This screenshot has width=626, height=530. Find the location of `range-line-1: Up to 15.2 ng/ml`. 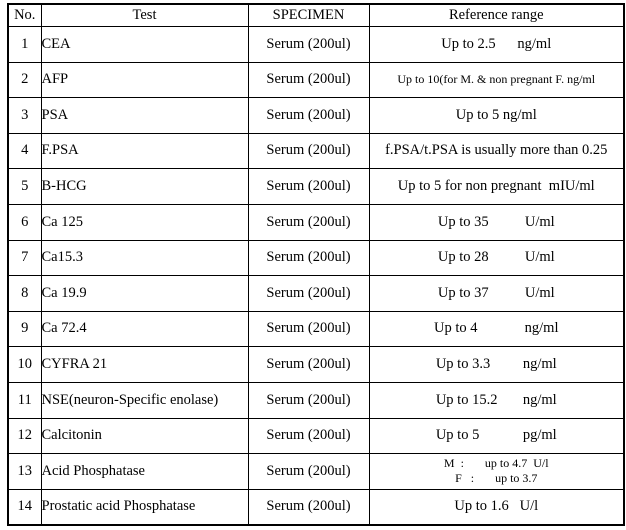

range-line-1: Up to 15.2 ng/ml is located at coordinates (496, 399).